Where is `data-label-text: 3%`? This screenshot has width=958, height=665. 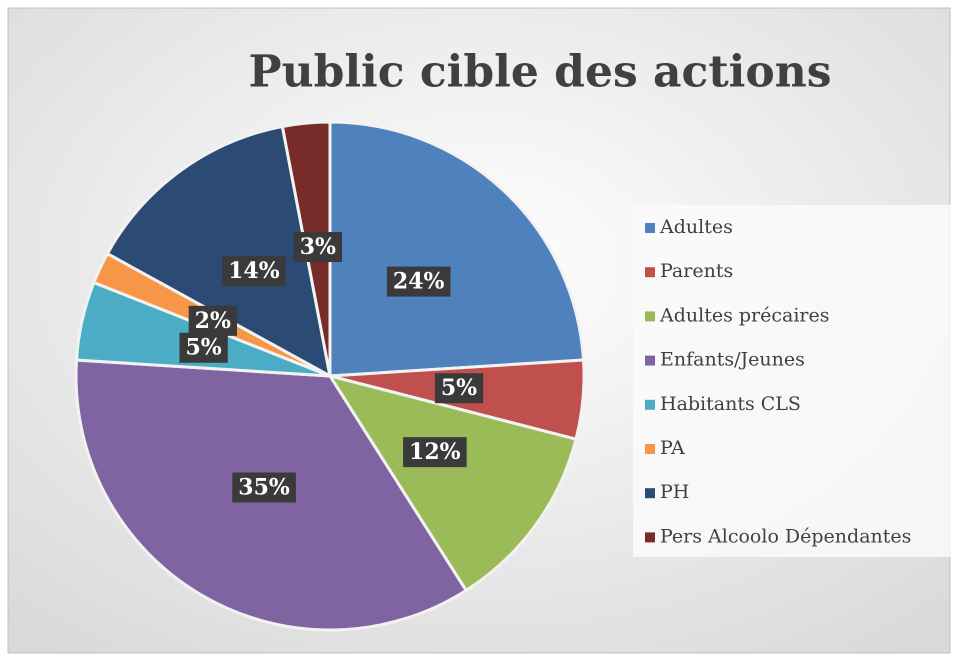
data-label-text: 3% is located at coordinates (318, 247).